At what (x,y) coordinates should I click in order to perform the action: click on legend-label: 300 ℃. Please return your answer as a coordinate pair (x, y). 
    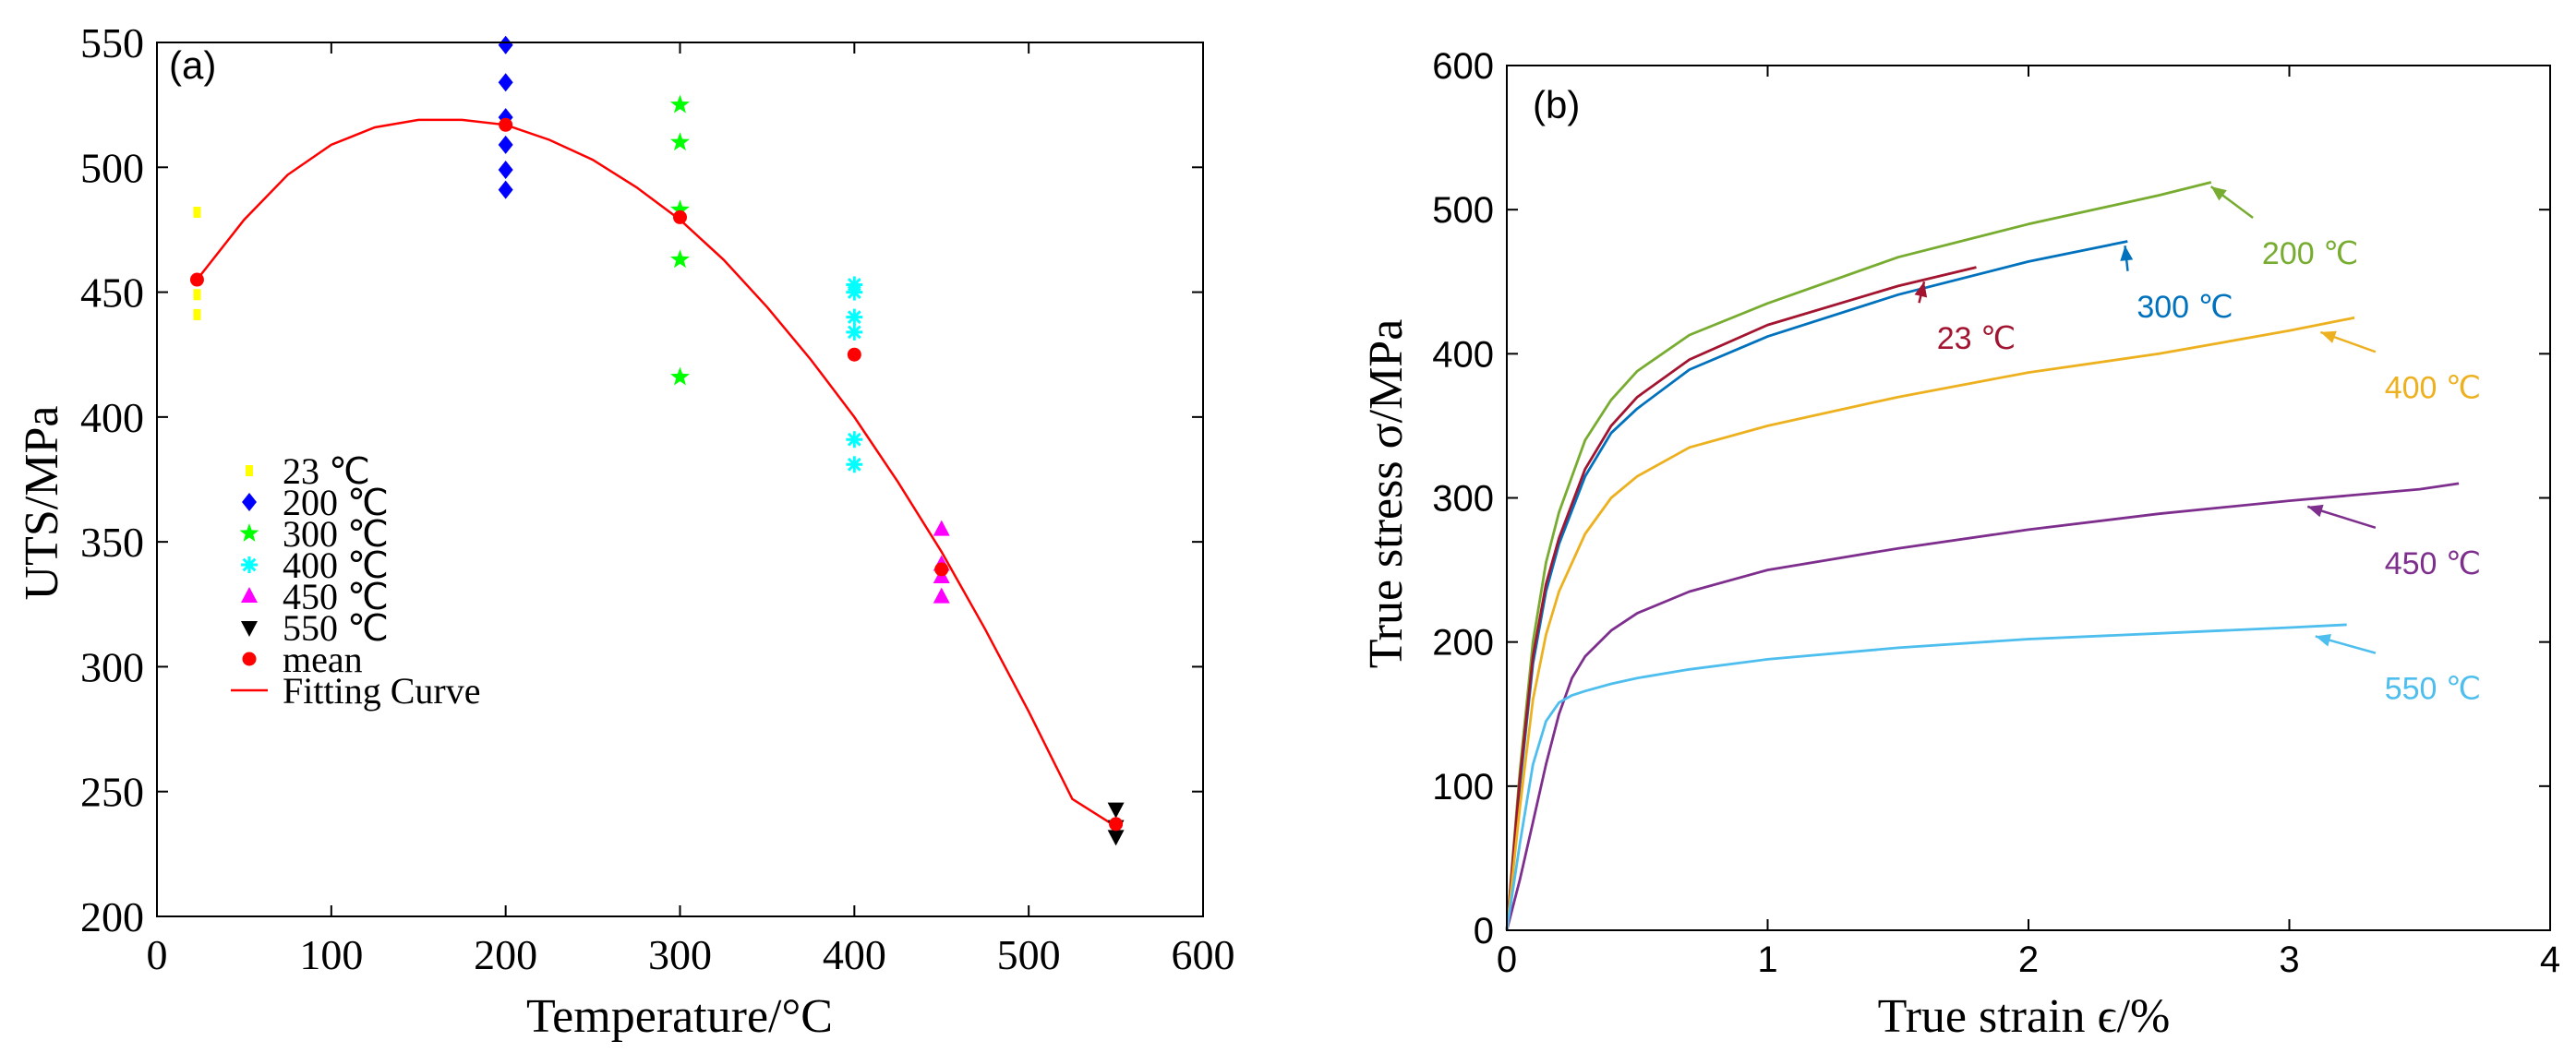
    Looking at the image, I should click on (336, 534).